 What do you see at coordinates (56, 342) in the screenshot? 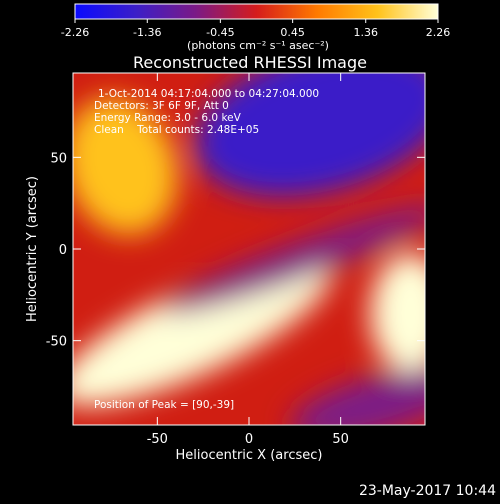
I see `y-tick-label: -50` at bounding box center [56, 342].